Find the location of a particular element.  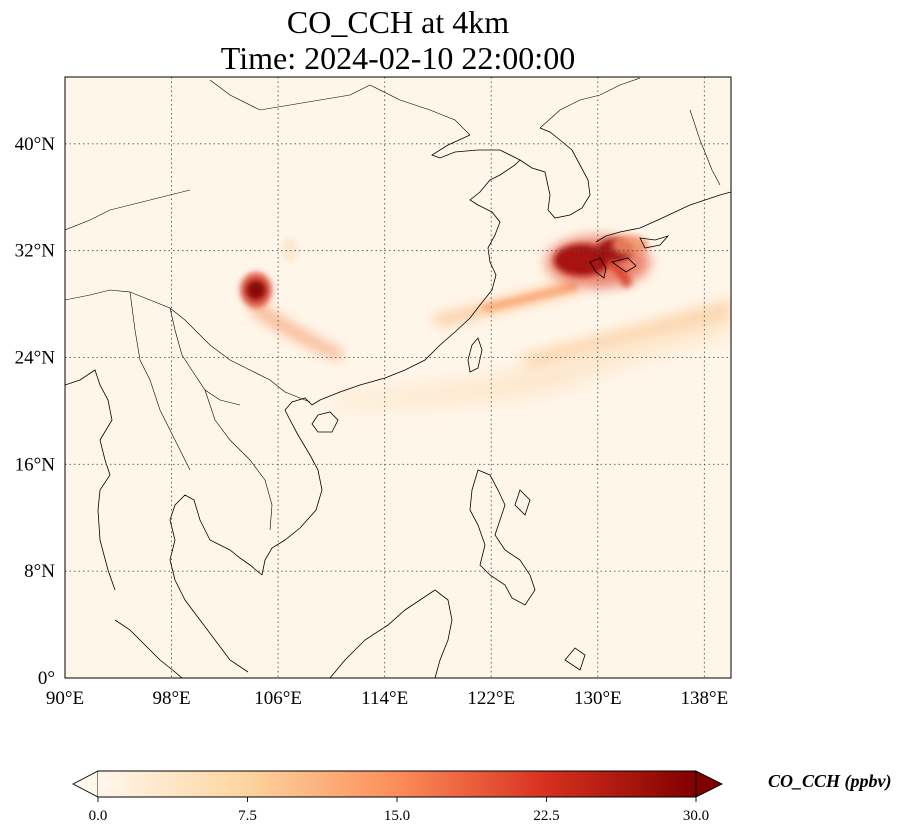

chart-title-line2: Time: 2024-02-10 22:00:00 is located at coordinates (398, 58).